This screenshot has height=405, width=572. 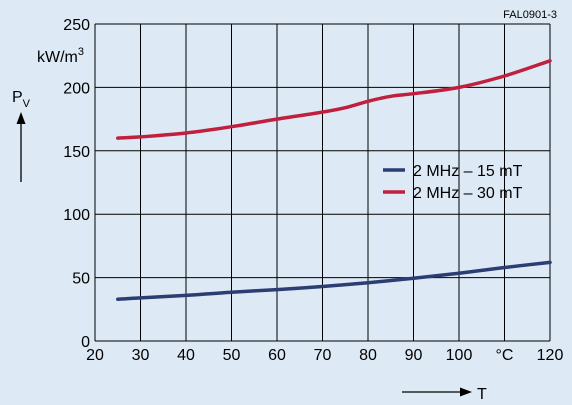 I want to click on y-unit: kW/m3, so click(x=60, y=56).